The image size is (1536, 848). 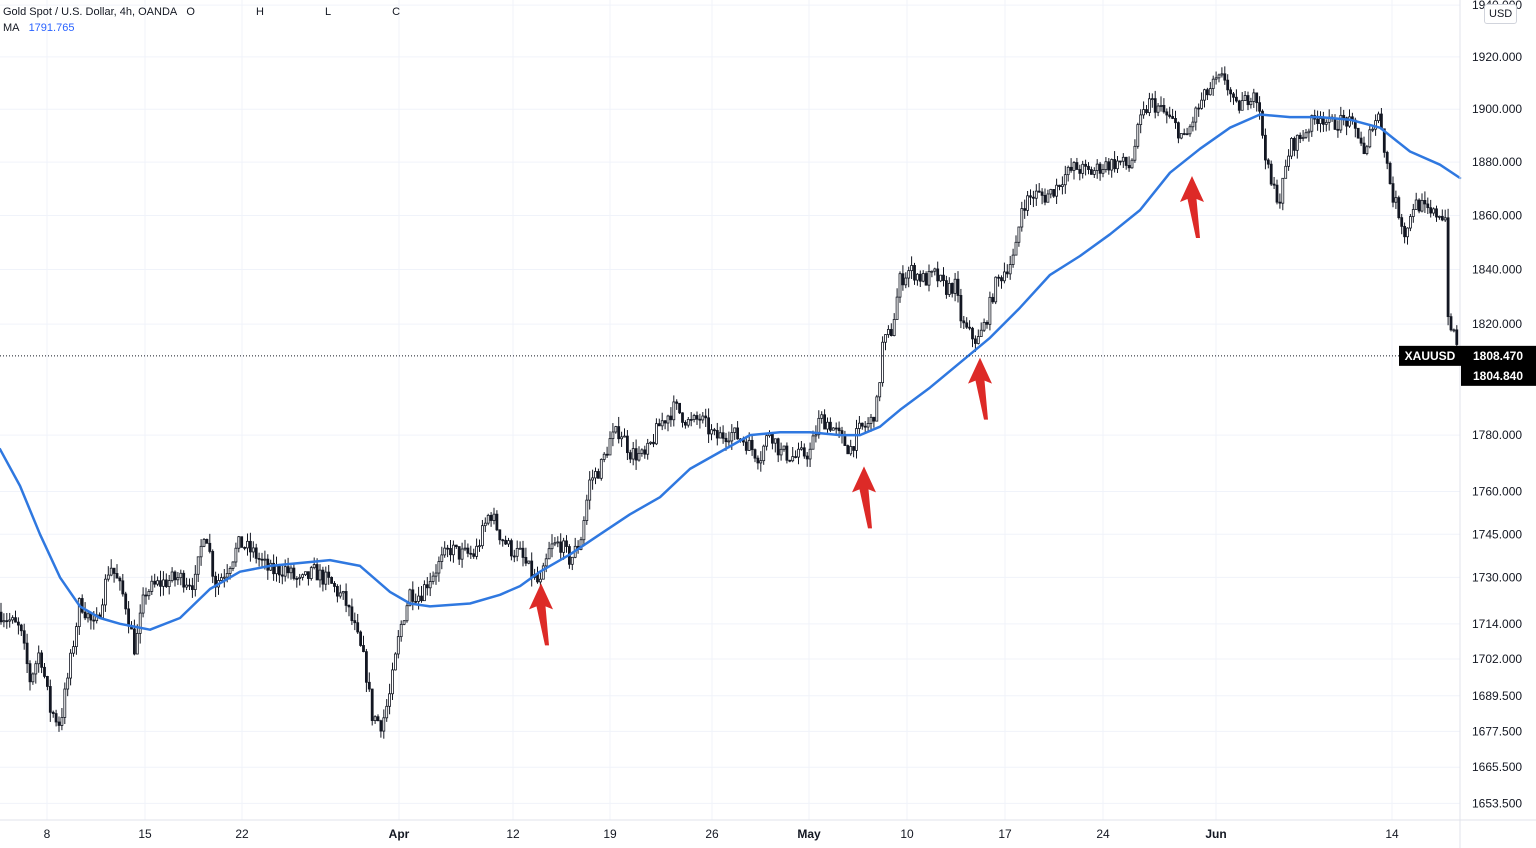 What do you see at coordinates (259, 12) in the screenshot?
I see `high-label: H` at bounding box center [259, 12].